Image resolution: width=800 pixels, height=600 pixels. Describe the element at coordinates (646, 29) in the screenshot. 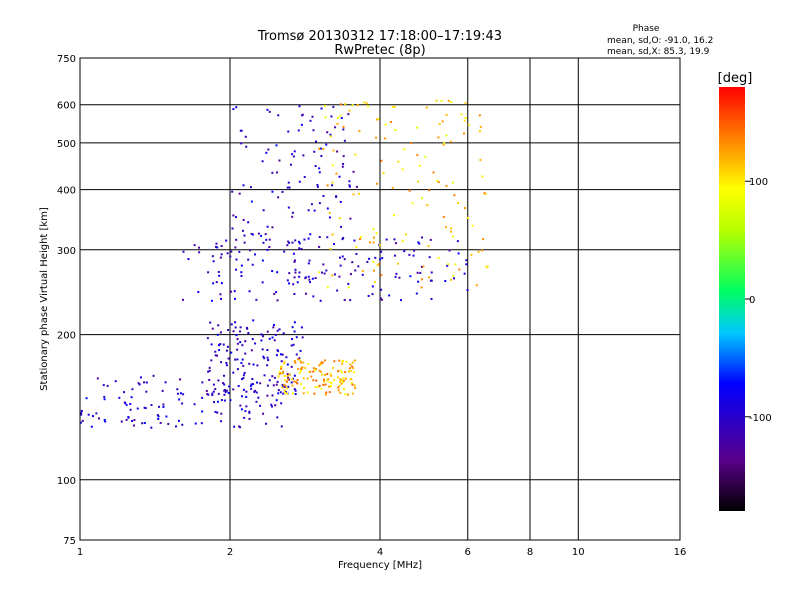

I see `info-heading: Phase` at that location.